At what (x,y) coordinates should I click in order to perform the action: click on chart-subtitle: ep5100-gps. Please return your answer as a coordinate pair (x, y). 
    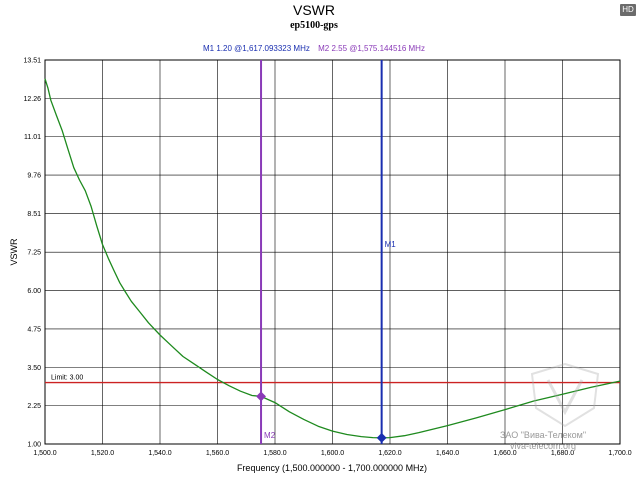
    Looking at the image, I should click on (314, 25).